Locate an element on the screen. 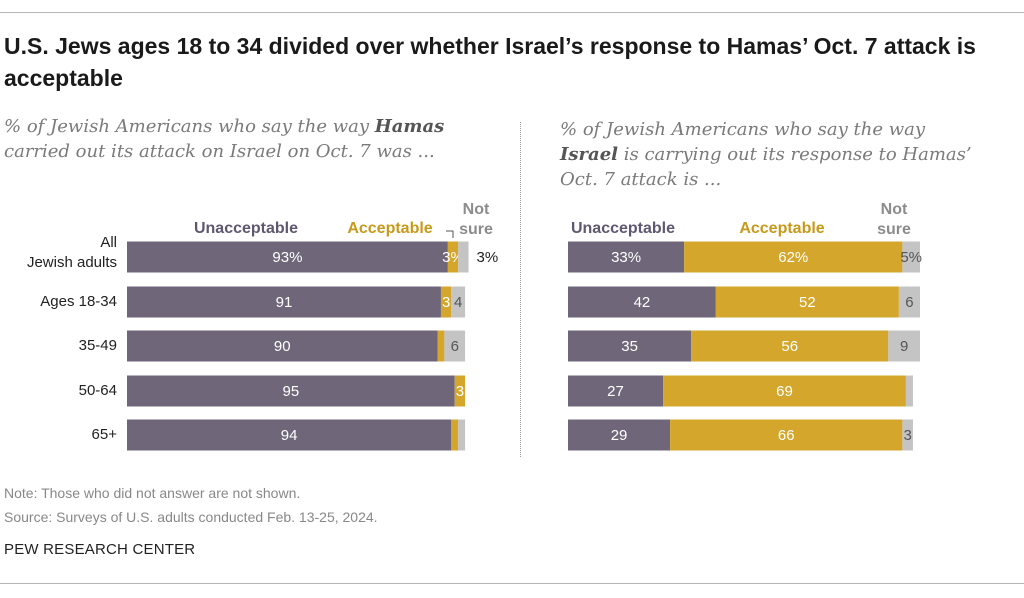 The image size is (1024, 598). hamas-value-label-acceptable-row-2: 3 is located at coordinates (446, 302).